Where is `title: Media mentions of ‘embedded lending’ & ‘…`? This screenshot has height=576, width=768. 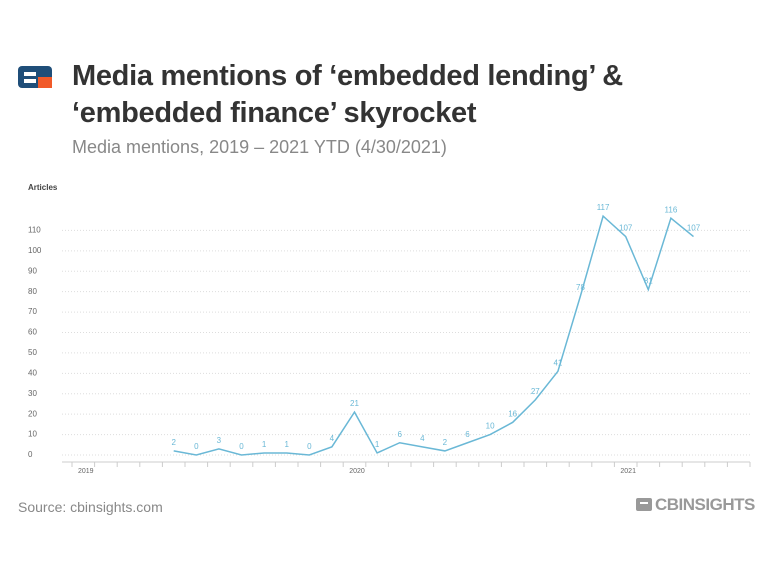
title: Media mentions of ‘embedded lending’ & ‘… is located at coordinates (347, 94).